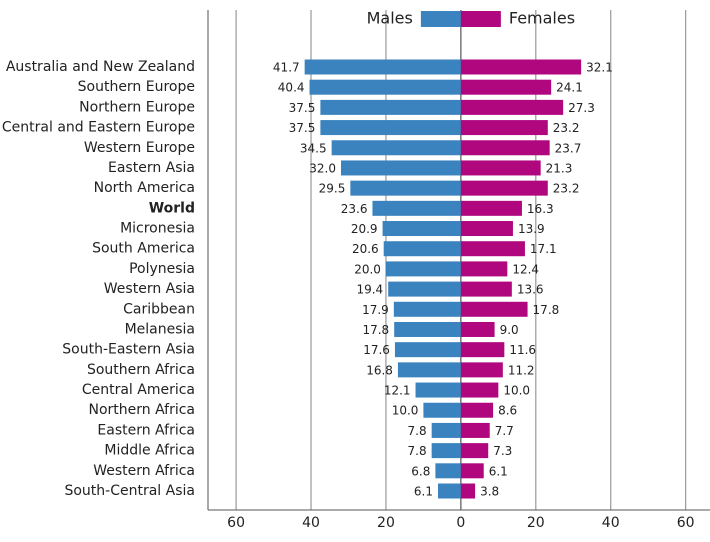 This screenshot has height=542, width=710. I want to click on value-label: 19.4, so click(369, 290).